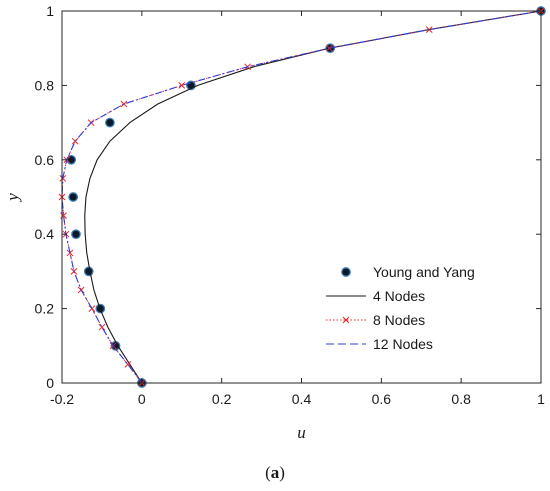  Describe the element at coordinates (403, 344) in the screenshot. I see `legend-label: 12 Nodes` at that location.